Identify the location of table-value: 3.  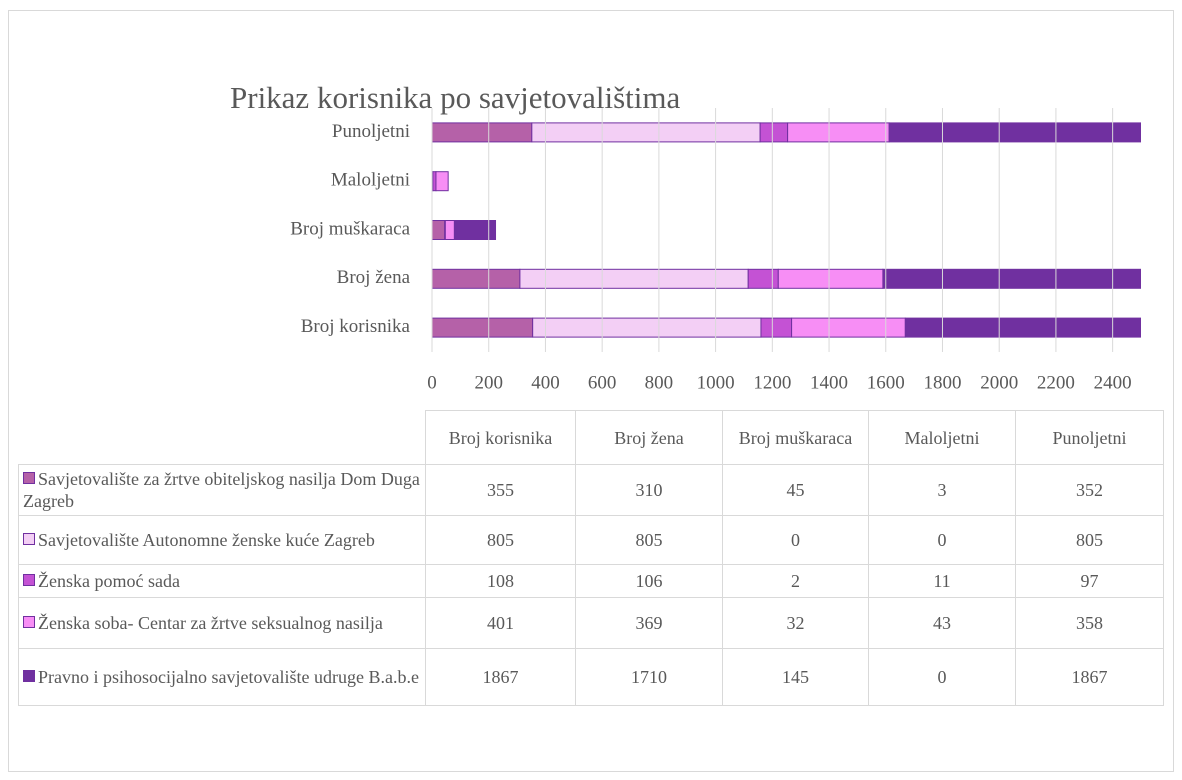
(942, 490).